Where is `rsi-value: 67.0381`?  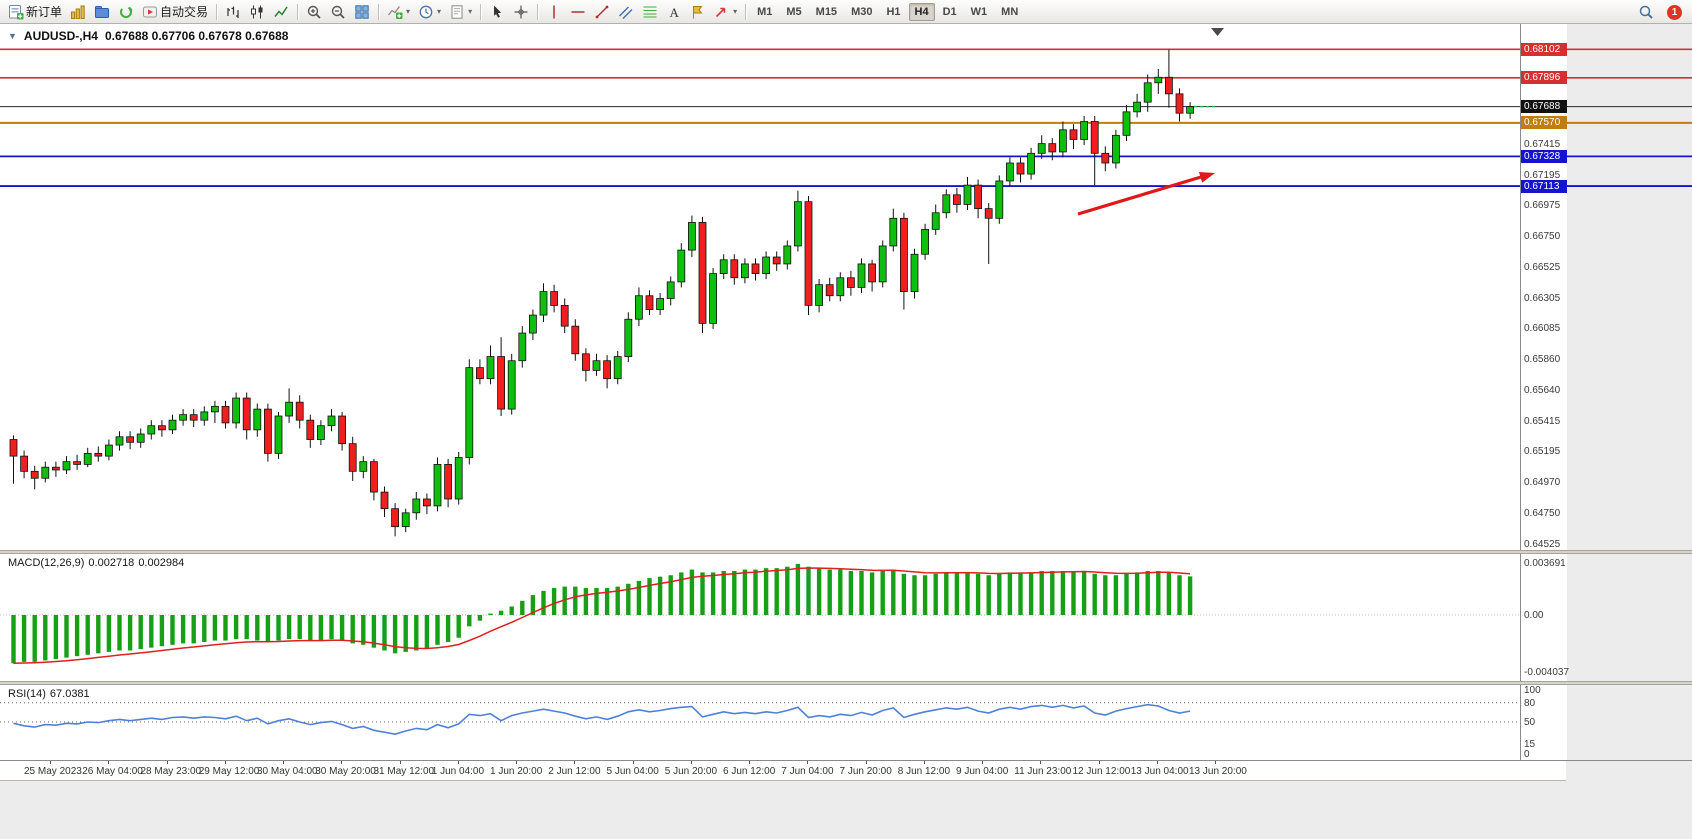 rsi-value: 67.0381 is located at coordinates (69, 694).